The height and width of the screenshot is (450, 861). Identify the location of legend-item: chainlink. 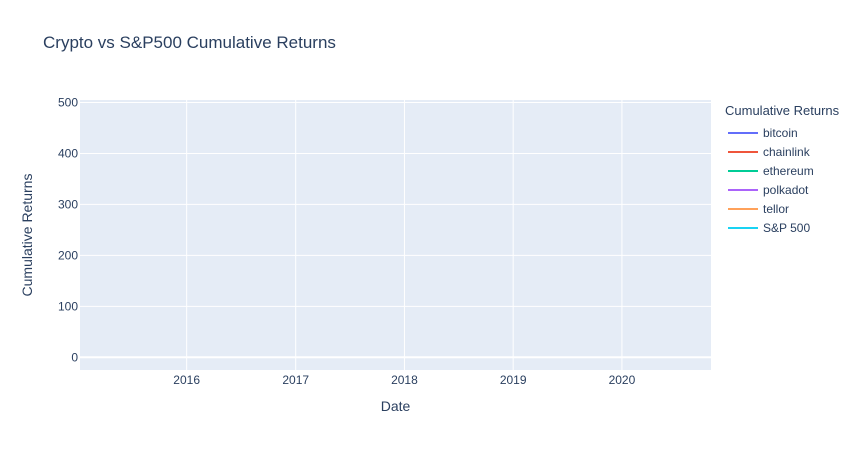
(782, 151).